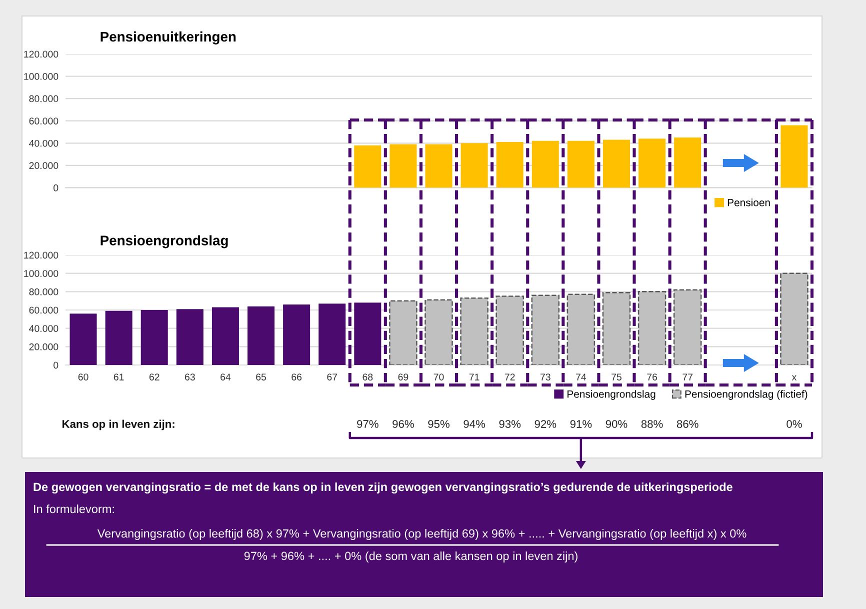  Describe the element at coordinates (154, 377) in the screenshot. I see `x-tick-label: 62` at that location.